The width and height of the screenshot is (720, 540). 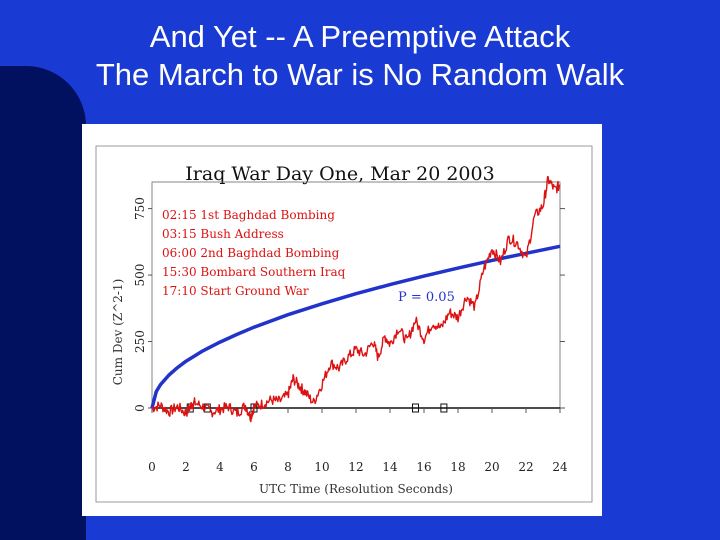 I want to click on x-tick-label: 0, so click(x=152, y=467).